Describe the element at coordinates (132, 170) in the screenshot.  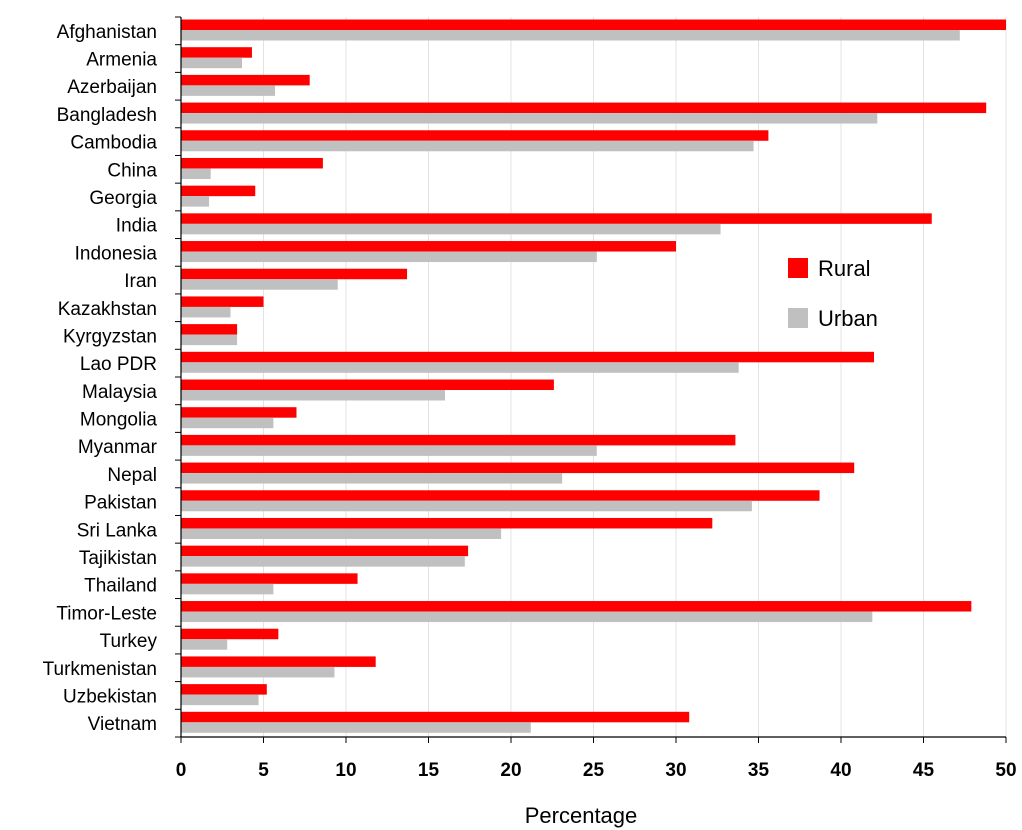
I see `category-label: China` at that location.